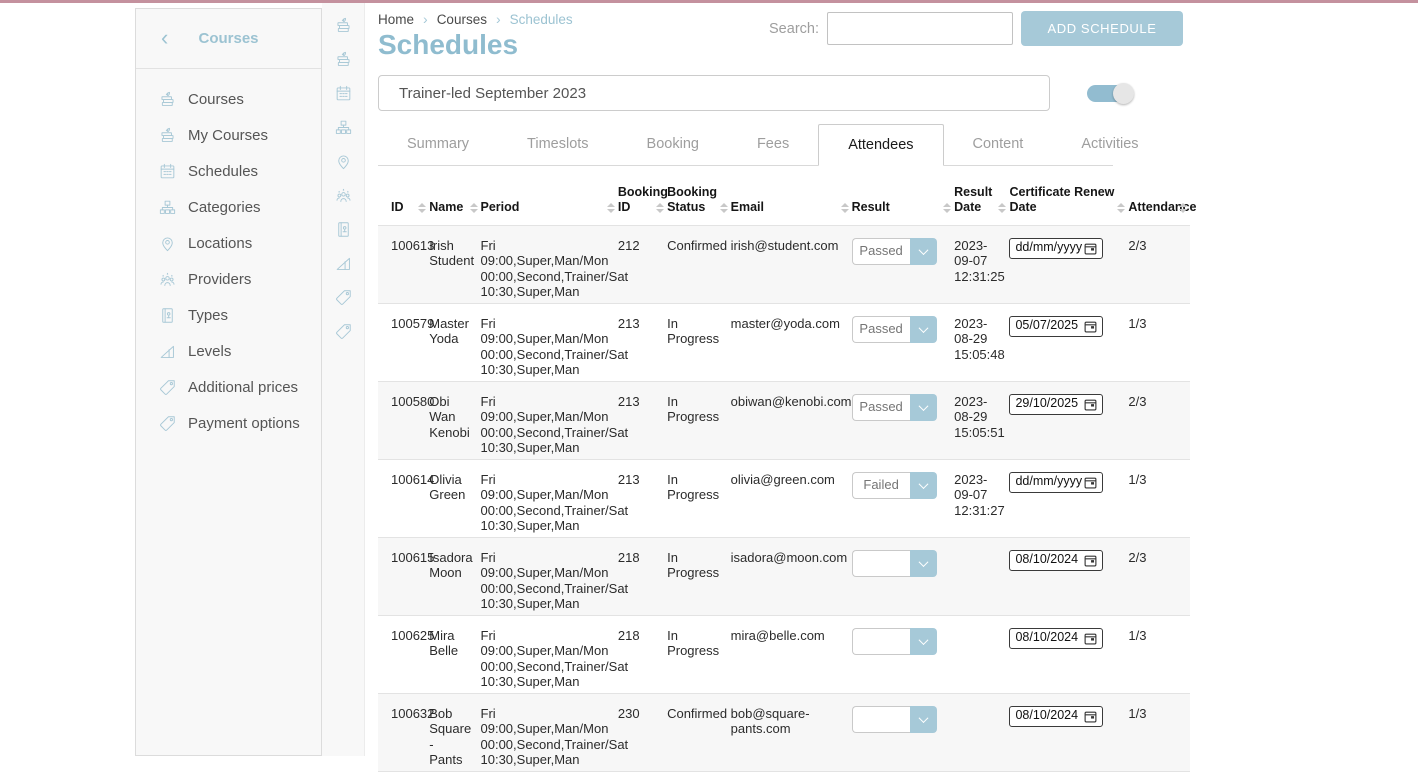  Describe the element at coordinates (1069, 654) in the screenshot. I see `cell-certificate-renew-date: 08/10/2024` at that location.